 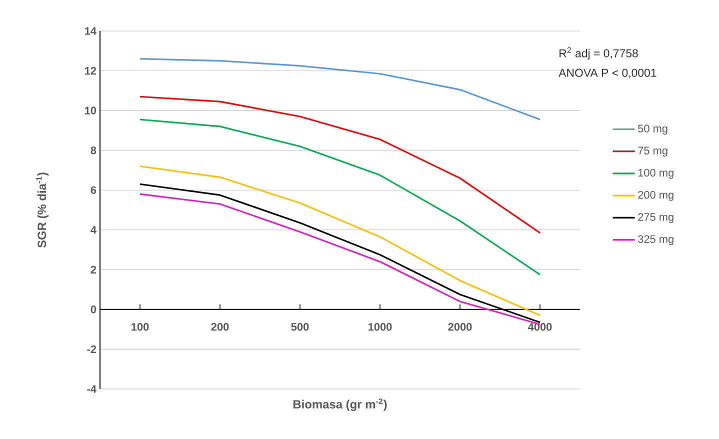 I want to click on x-tick-label: 4000, so click(x=540, y=326).